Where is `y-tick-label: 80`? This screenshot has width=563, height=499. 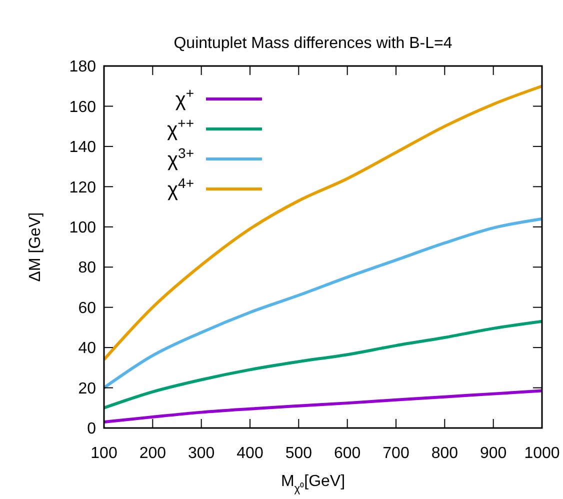 y-tick-label: 80 is located at coordinates (87, 268).